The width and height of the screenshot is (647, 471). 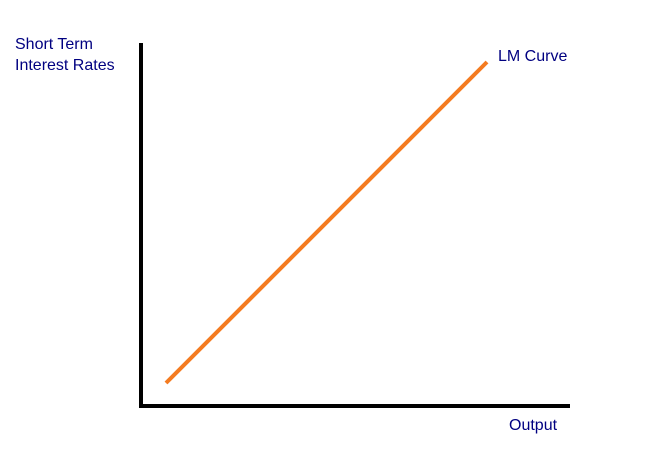 What do you see at coordinates (65, 65) in the screenshot?
I see `y-axis-label-line-2: Interest Rates` at bounding box center [65, 65].